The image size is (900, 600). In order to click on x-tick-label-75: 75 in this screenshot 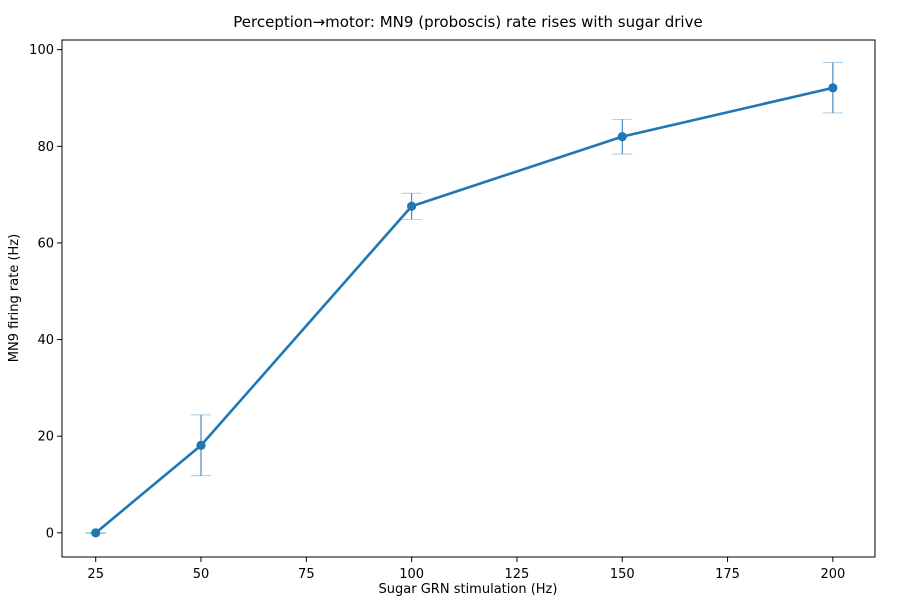, I will do `click(306, 574)`.